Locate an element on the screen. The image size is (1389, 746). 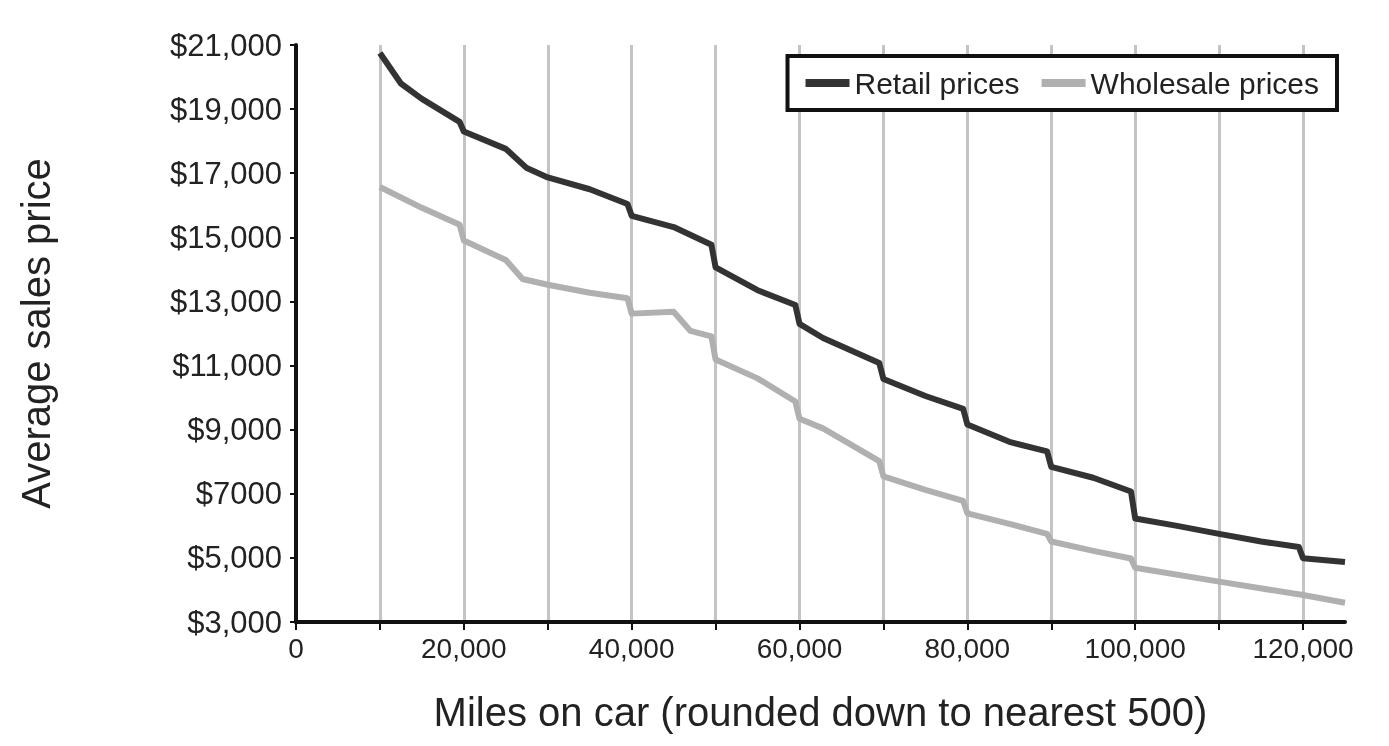
x-tick-label: 80,000 is located at coordinates (967, 648).